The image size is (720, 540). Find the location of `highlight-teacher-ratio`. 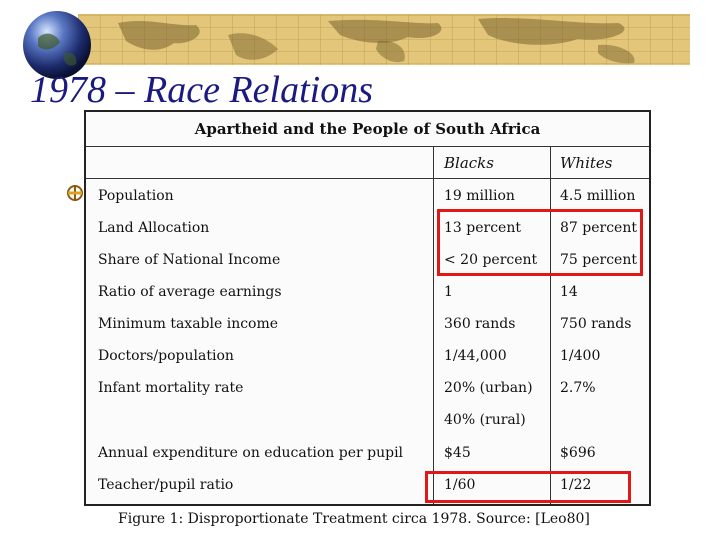

highlight-teacher-ratio is located at coordinates (528, 487).